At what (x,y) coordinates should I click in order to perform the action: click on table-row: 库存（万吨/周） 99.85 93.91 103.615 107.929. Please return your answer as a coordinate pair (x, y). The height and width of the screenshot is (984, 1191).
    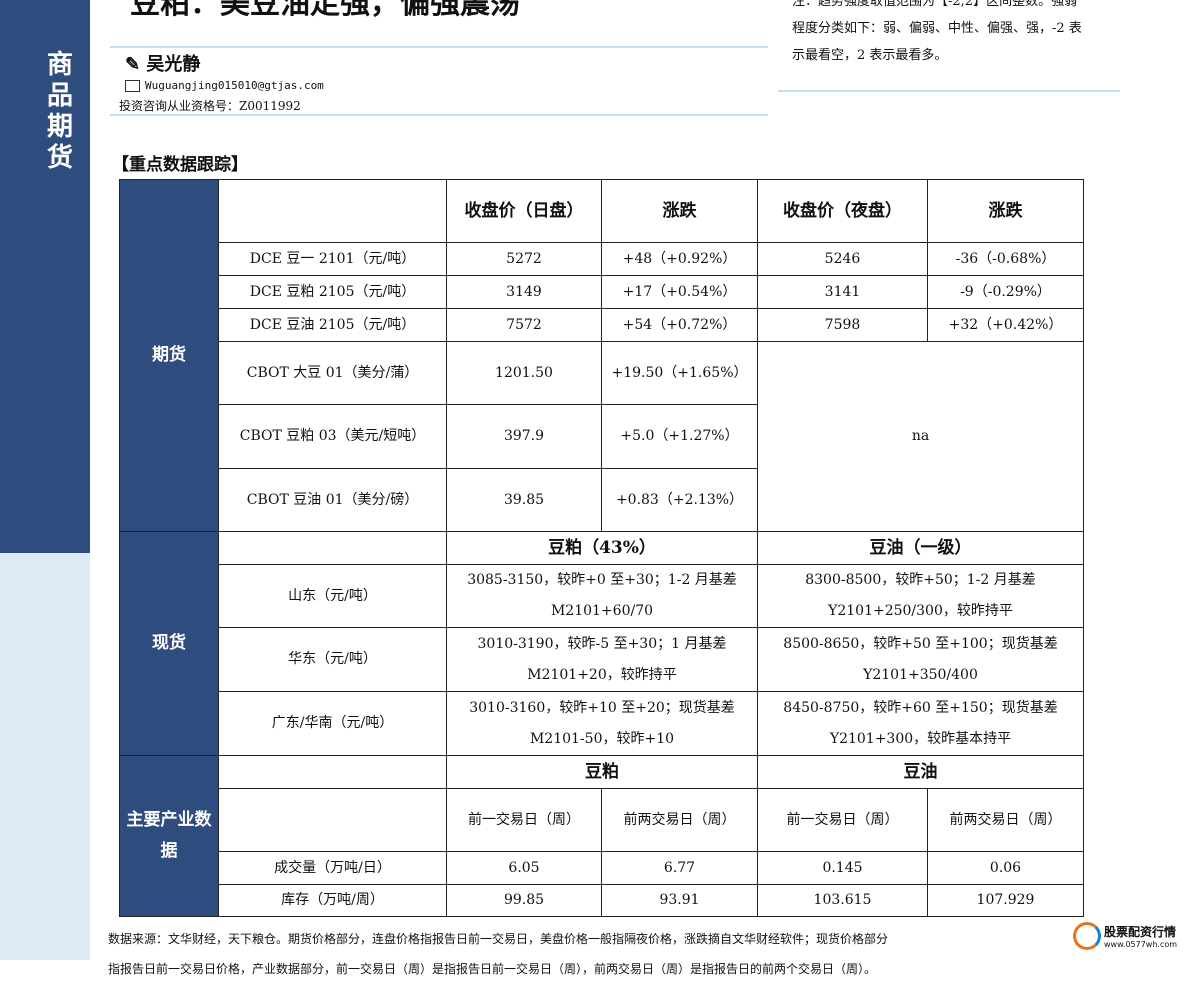
    Looking at the image, I should click on (602, 900).